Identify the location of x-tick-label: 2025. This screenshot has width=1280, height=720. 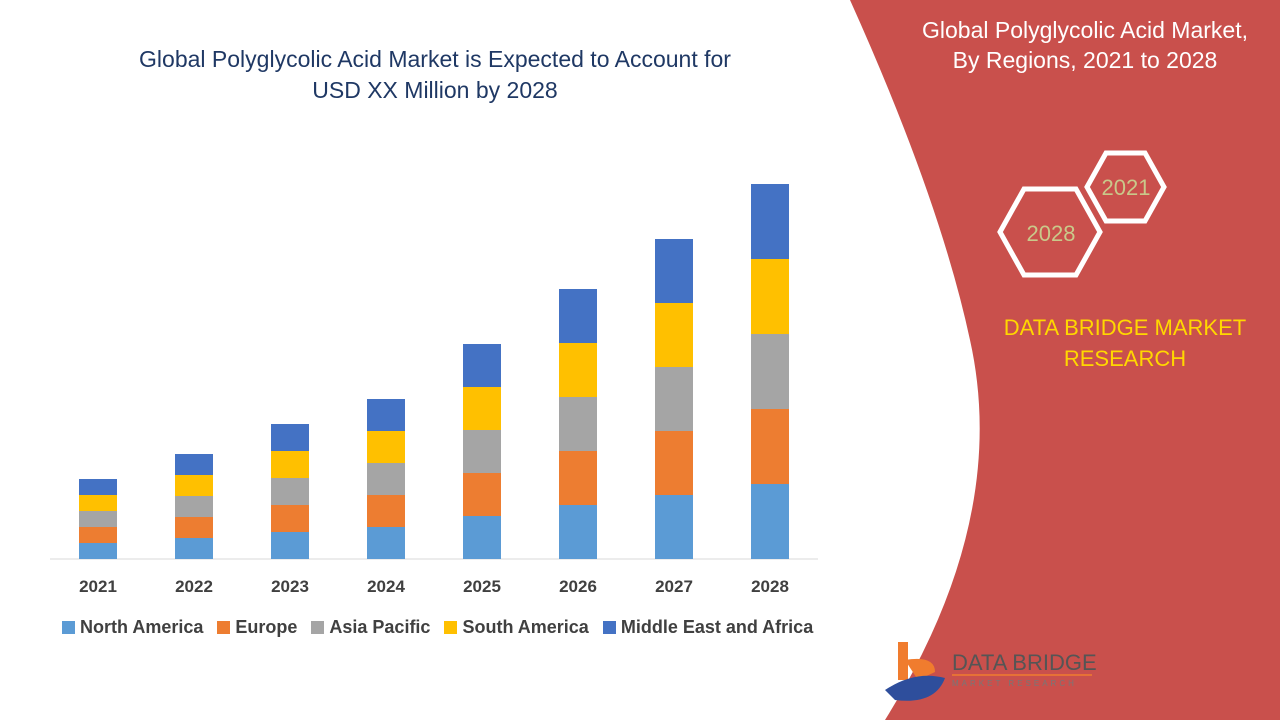
(482, 586).